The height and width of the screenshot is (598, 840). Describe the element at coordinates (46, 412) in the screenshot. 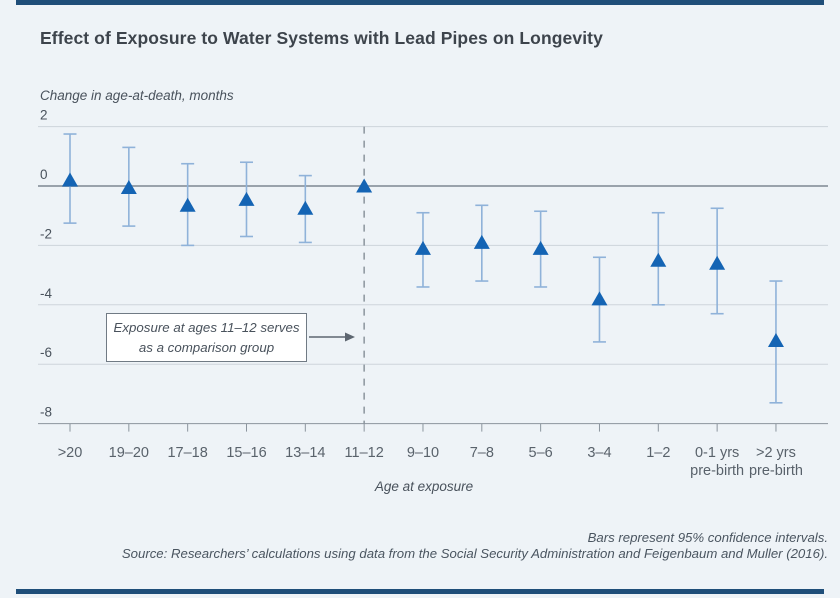

I see `y-tick-label: -8` at that location.